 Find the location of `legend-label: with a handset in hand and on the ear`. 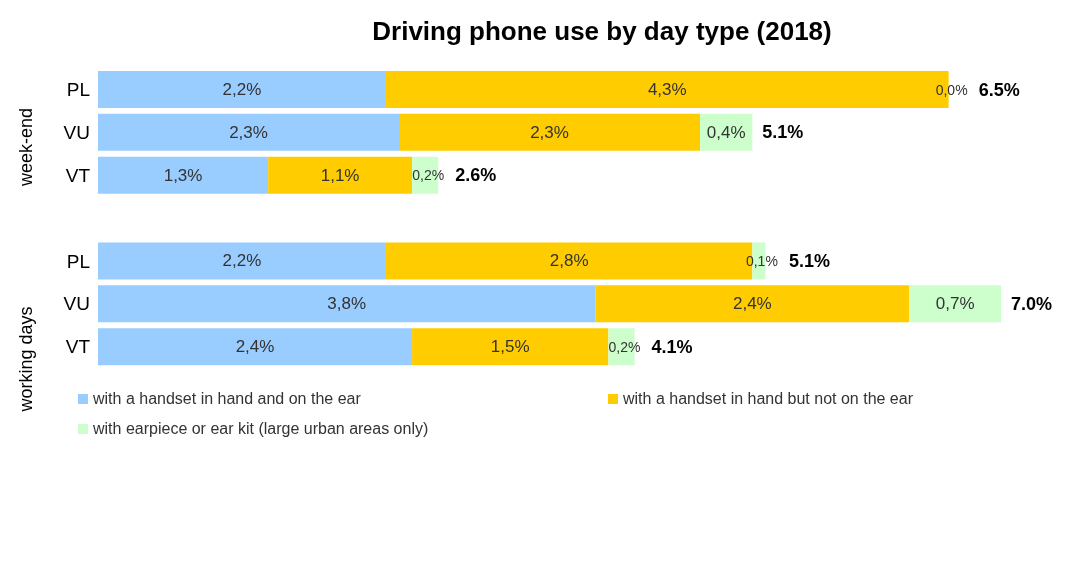

legend-label: with a handset in hand and on the ear is located at coordinates (227, 399).